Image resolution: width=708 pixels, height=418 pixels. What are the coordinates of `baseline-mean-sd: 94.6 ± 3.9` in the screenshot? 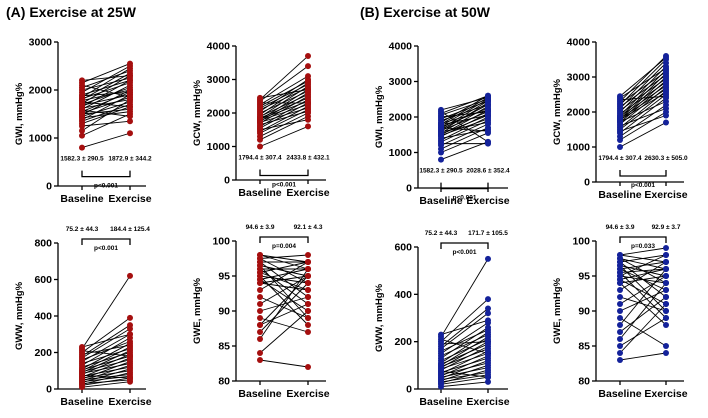 It's located at (620, 227).